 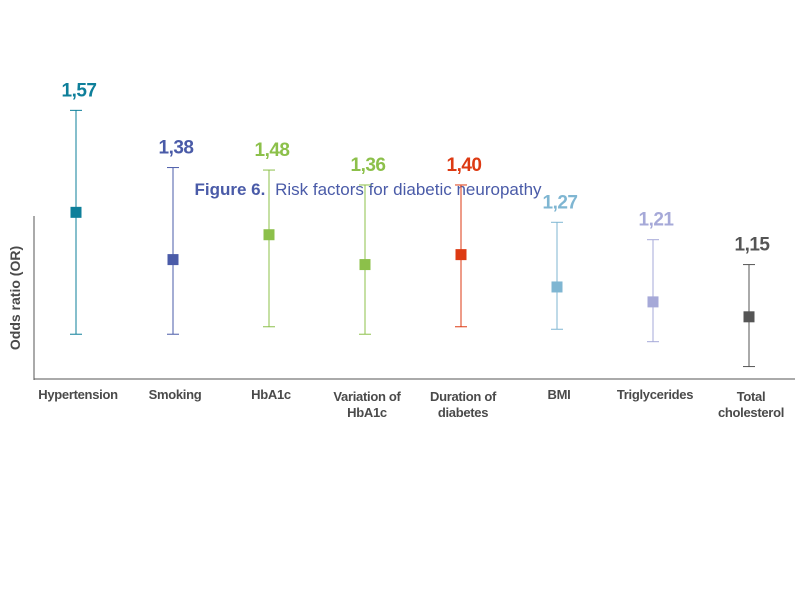 I want to click on category-label: Triglycerides, so click(x=655, y=394).